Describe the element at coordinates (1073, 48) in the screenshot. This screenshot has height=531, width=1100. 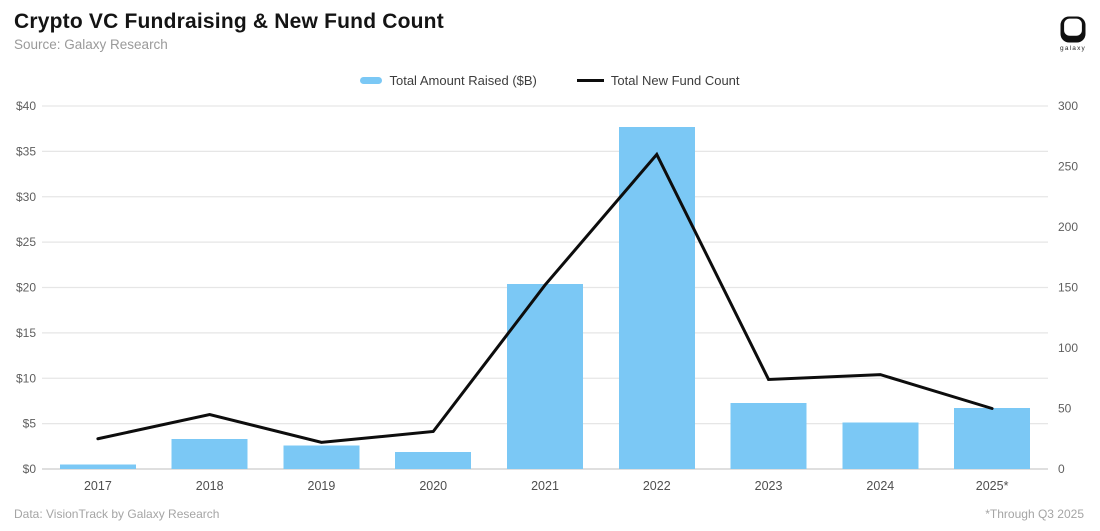
I see `galaxy-logo-label: galaxy` at that location.